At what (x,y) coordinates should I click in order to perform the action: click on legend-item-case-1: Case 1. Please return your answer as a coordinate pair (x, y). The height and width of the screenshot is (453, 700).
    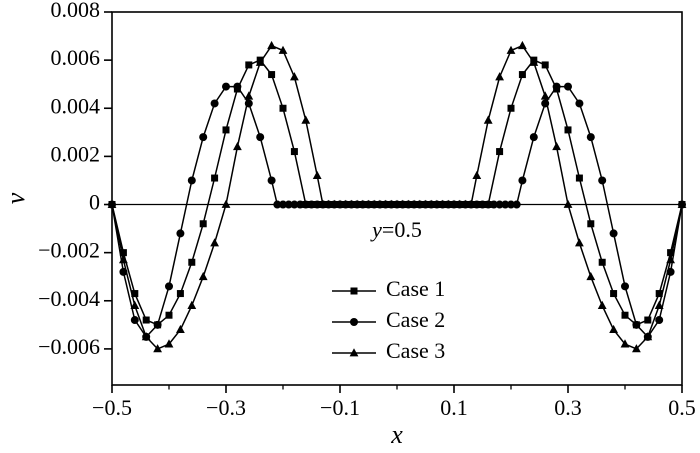
    Looking at the image, I should click on (388, 288).